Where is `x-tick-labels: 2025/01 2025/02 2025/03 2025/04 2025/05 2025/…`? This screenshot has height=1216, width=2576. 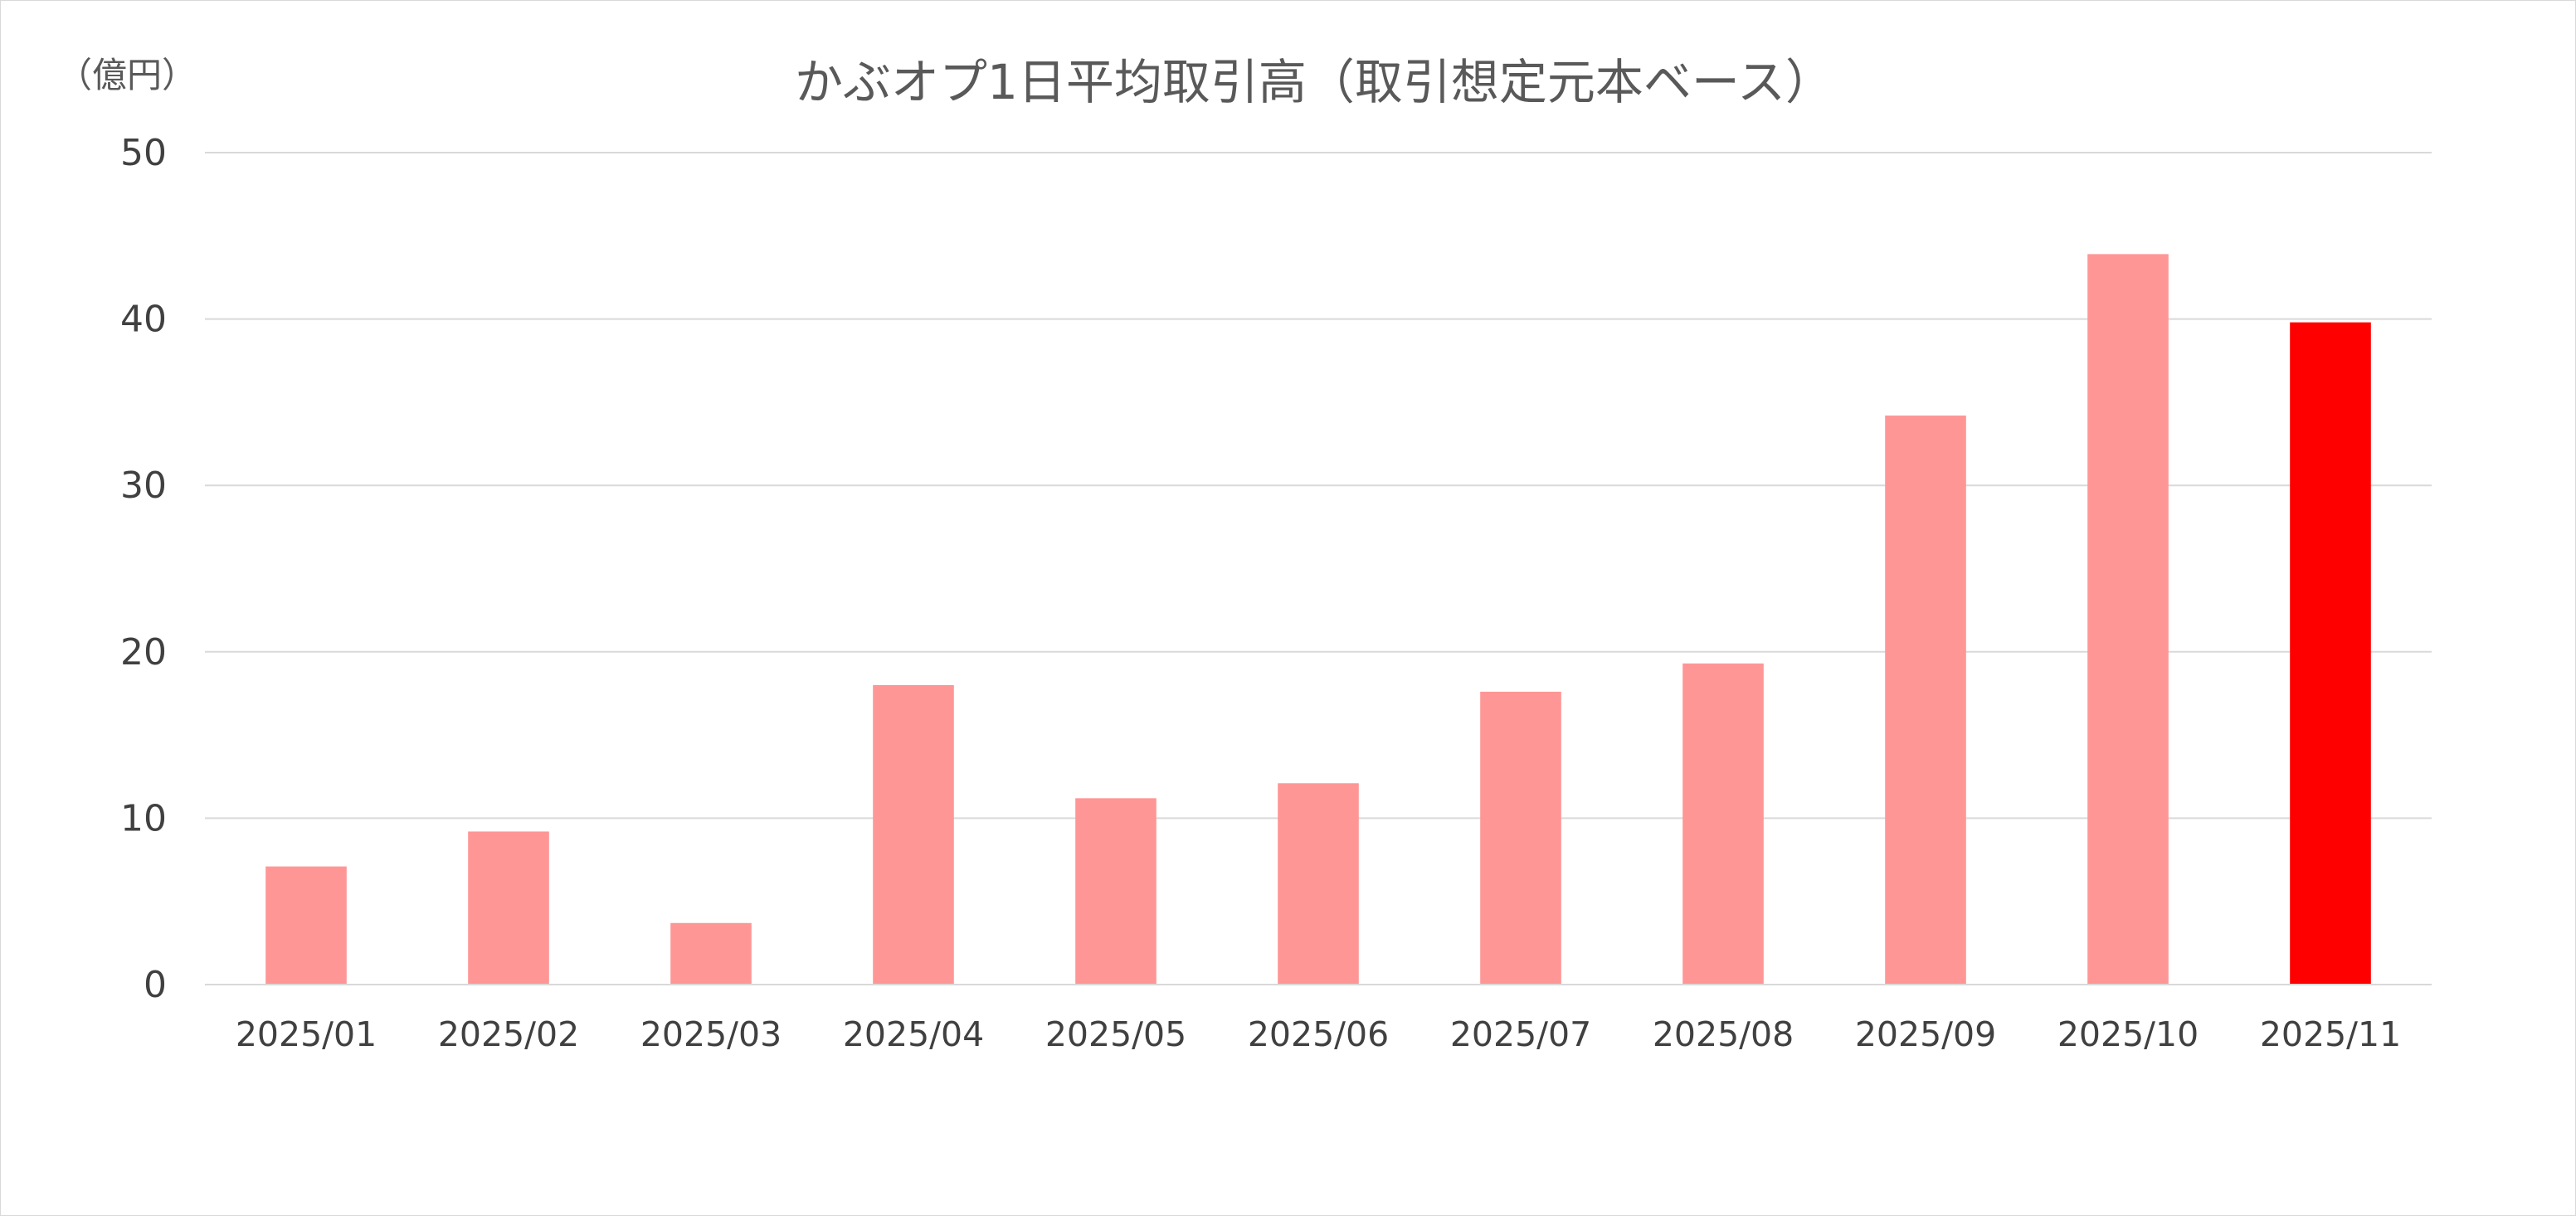
x-tick-labels: 2025/01 2025/02 2025/03 2025/04 2025/05 2025/… is located at coordinates (1318, 1034).